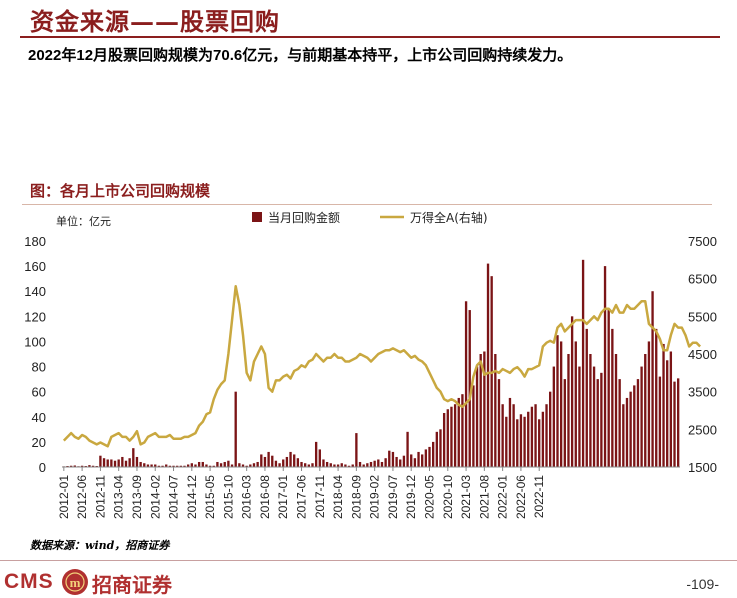  What do you see at coordinates (35, 266) in the screenshot?
I see `y-left-tick-label: 160` at bounding box center [35, 266].